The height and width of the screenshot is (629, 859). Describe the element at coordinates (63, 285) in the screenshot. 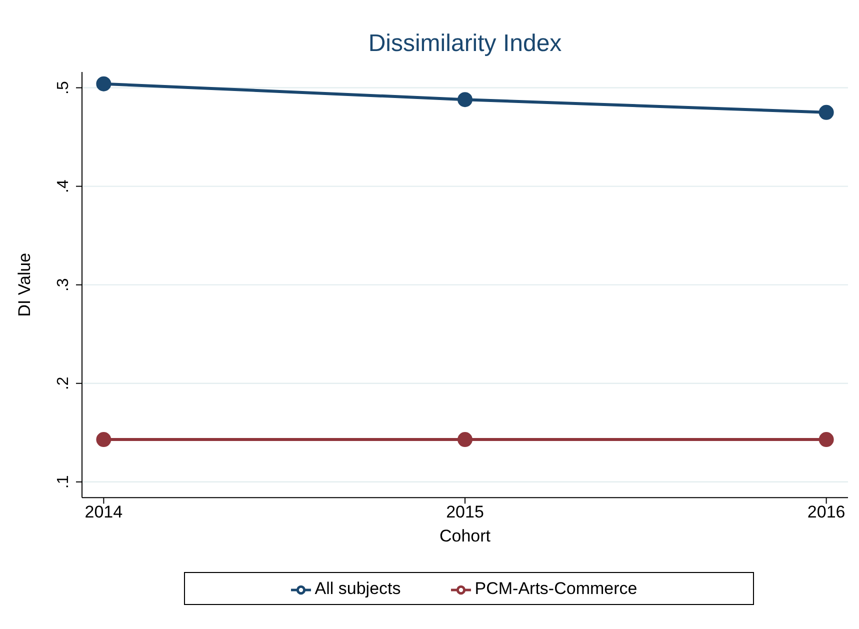

I see `y-tick-label: .3` at that location.